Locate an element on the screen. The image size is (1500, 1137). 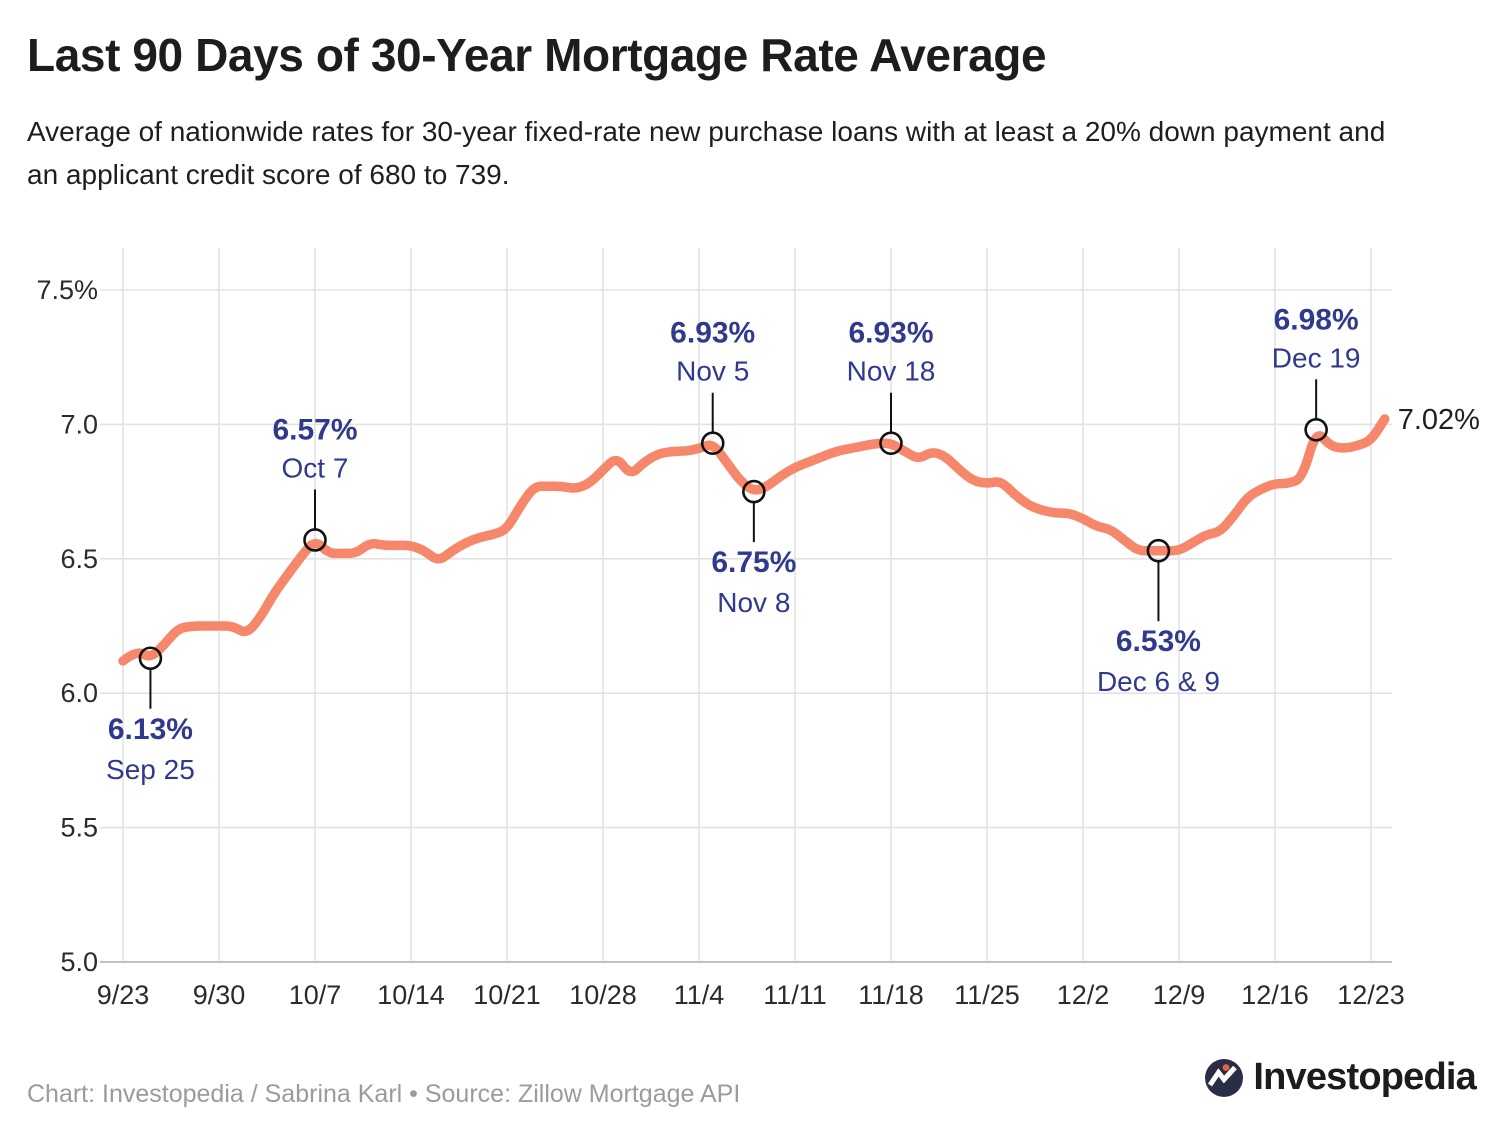
annotation-value-dec-19: 6.98% is located at coordinates (1316, 319).